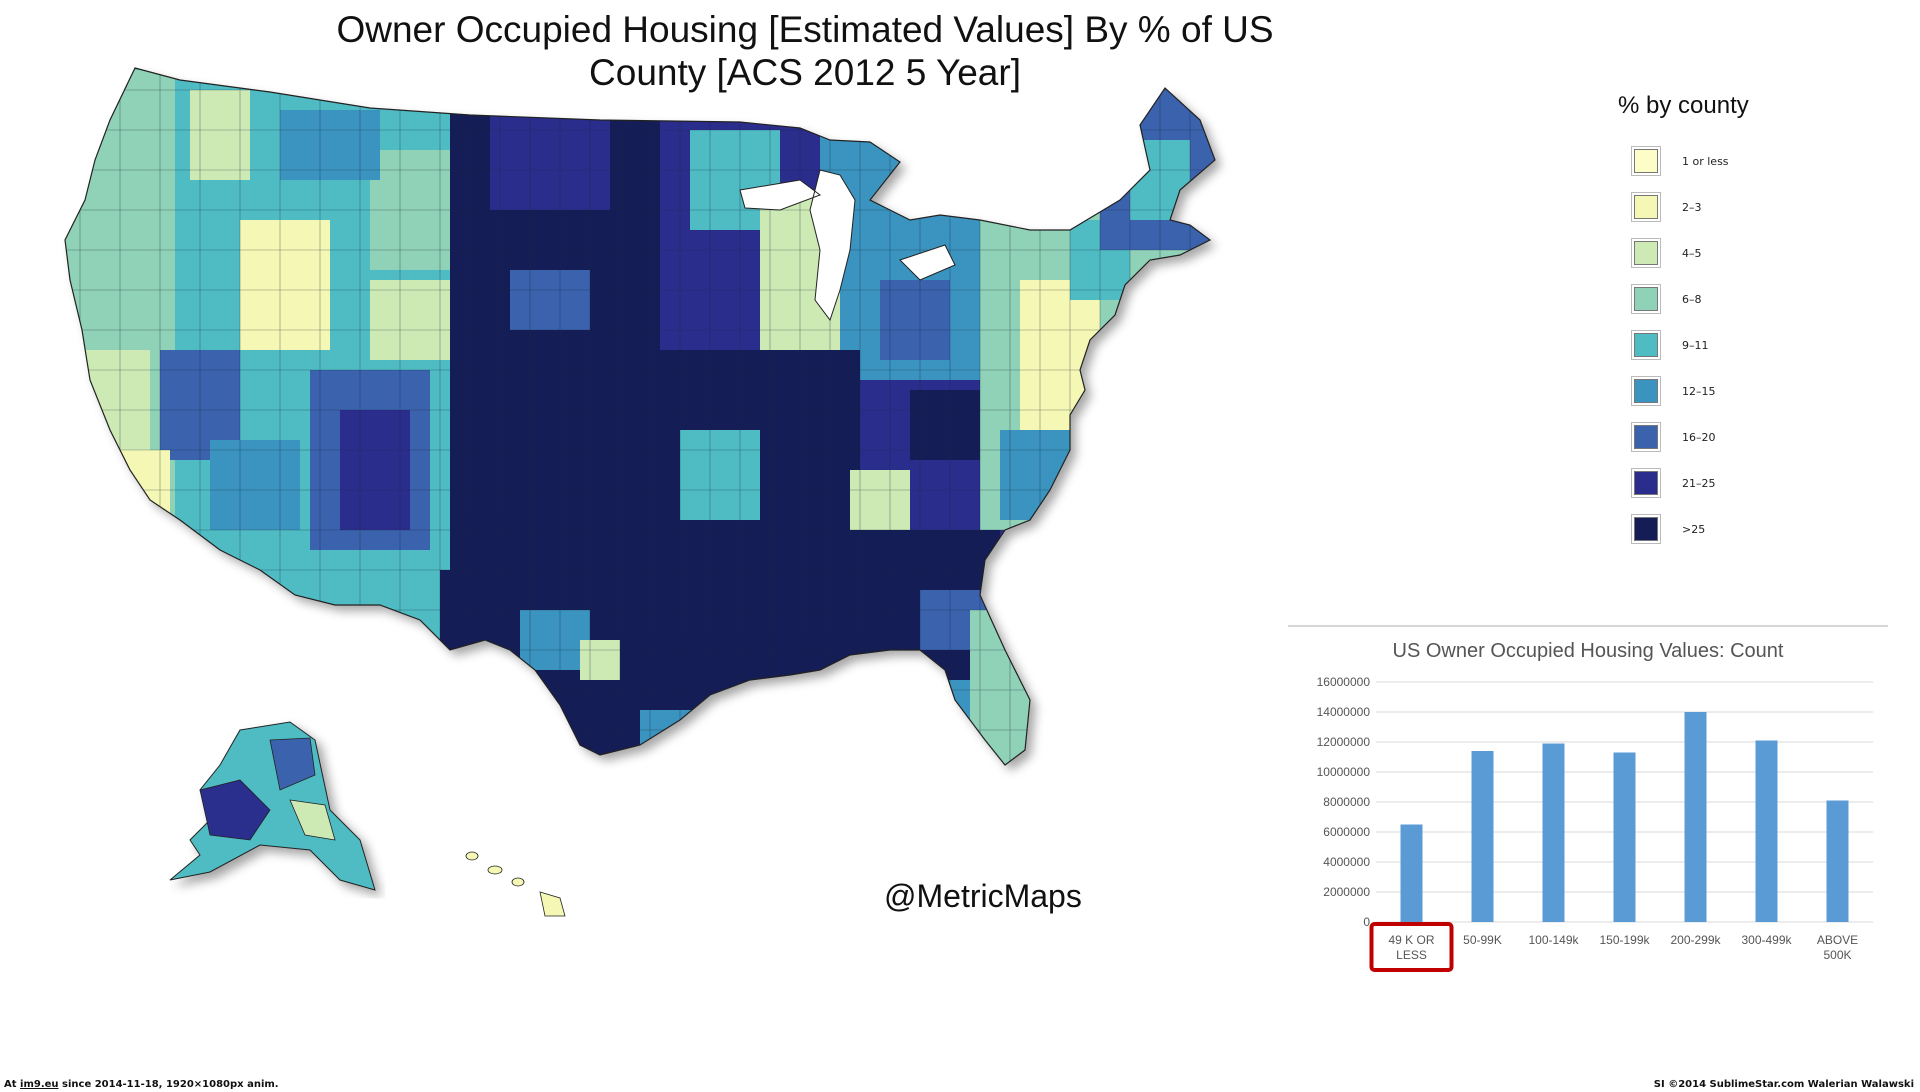  I want to click on alaska, so click(272, 806).